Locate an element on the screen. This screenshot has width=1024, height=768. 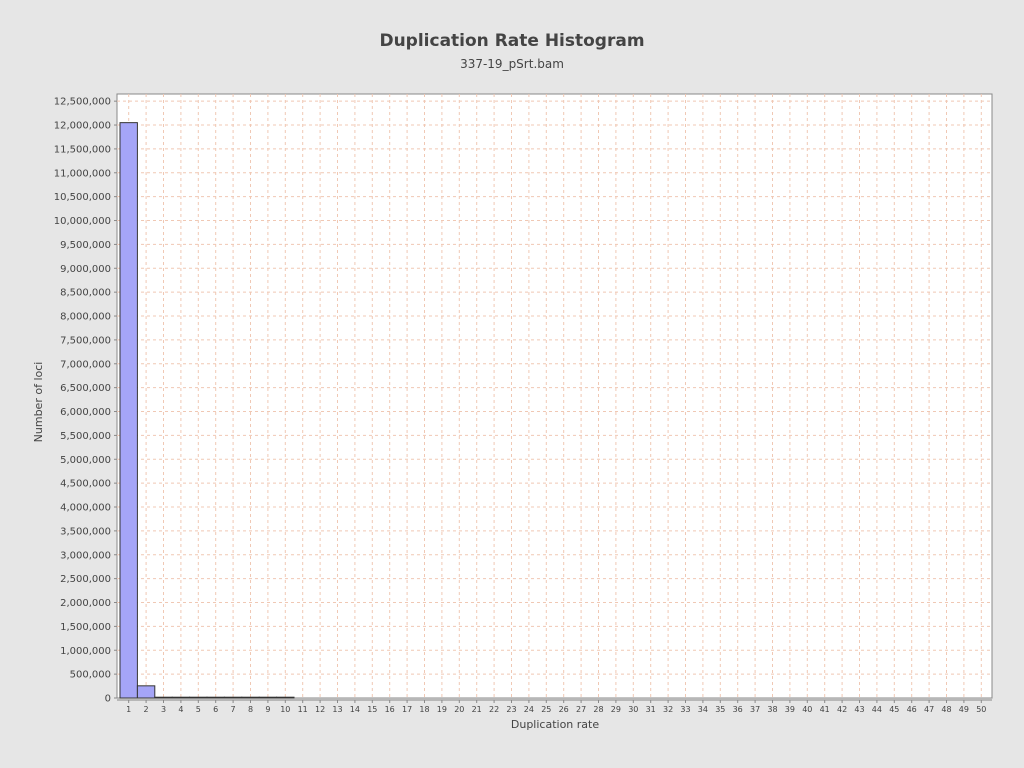
x-tick-label: 3 is located at coordinates (163, 709).